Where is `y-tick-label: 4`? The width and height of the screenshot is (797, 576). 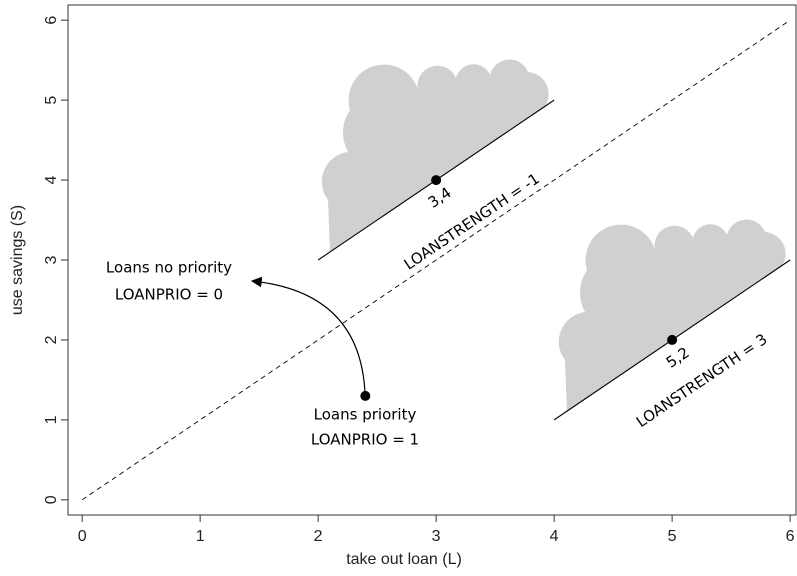 y-tick-label: 4 is located at coordinates (51, 180).